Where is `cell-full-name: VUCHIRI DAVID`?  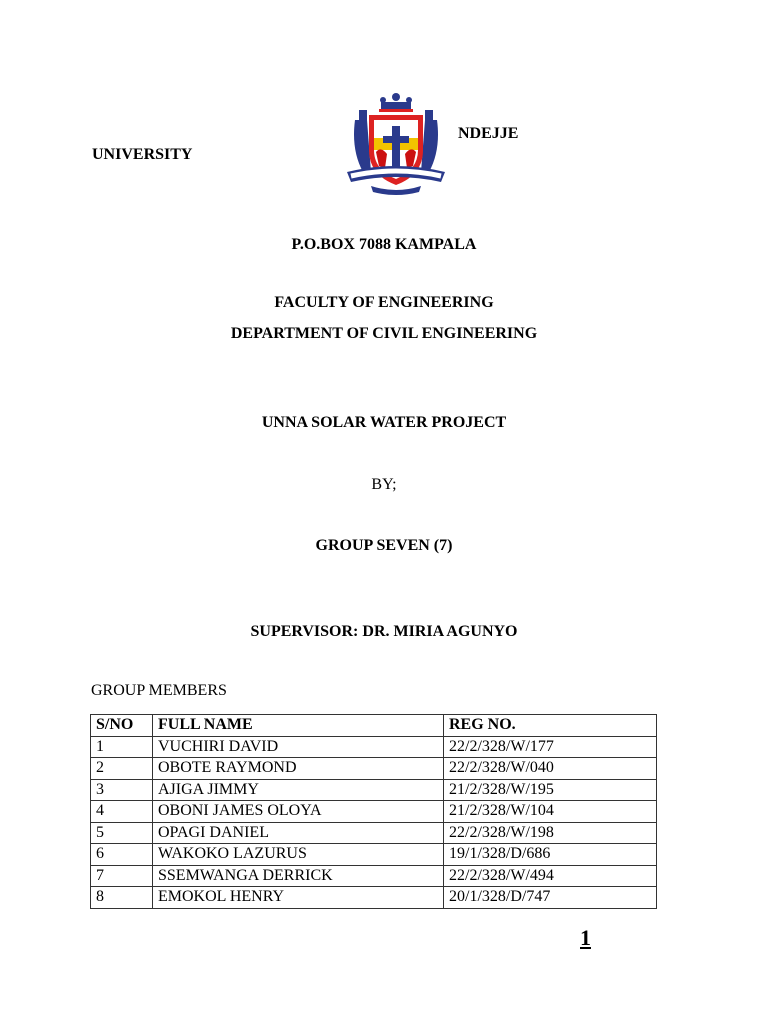
cell-full-name: VUCHIRI DAVID is located at coordinates (298, 746).